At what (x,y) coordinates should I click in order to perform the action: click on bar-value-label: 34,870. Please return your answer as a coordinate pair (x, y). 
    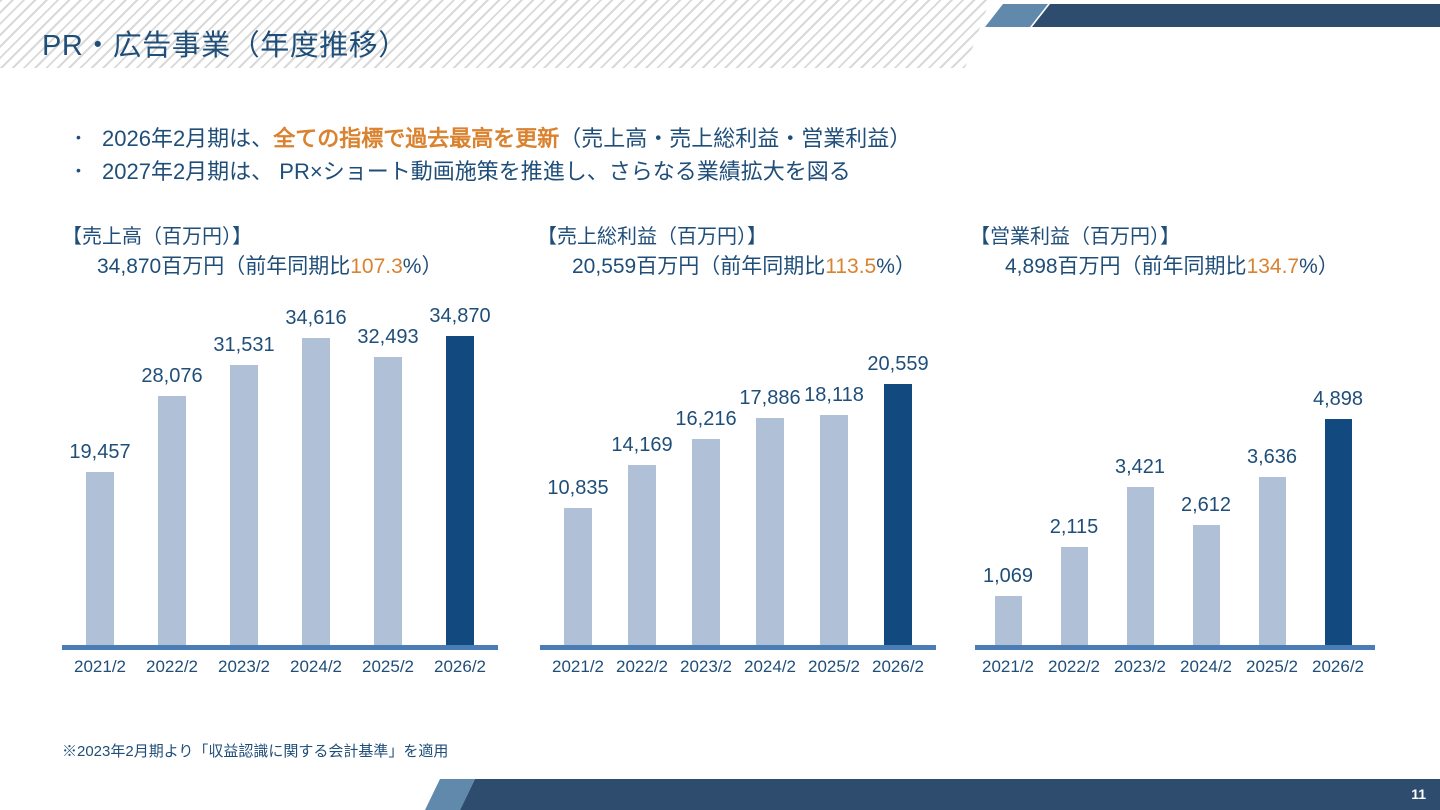
    Looking at the image, I should click on (460, 316).